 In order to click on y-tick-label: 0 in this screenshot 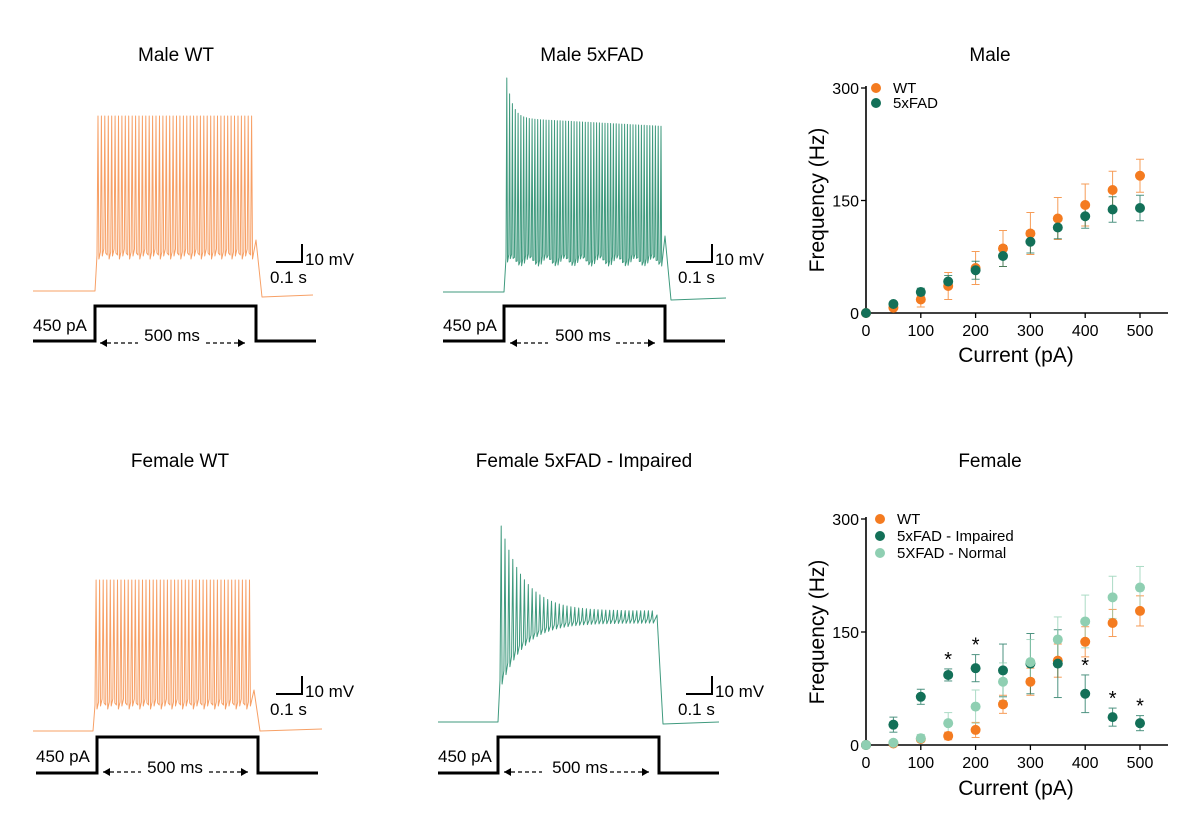, I will do `click(854, 314)`.